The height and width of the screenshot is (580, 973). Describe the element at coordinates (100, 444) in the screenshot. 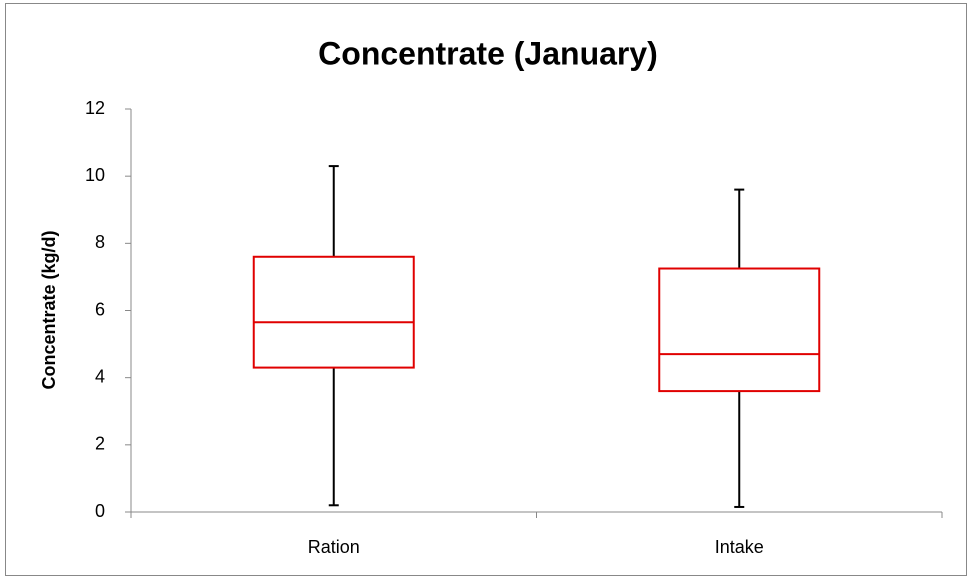

I see `y-tick-label: 2` at that location.